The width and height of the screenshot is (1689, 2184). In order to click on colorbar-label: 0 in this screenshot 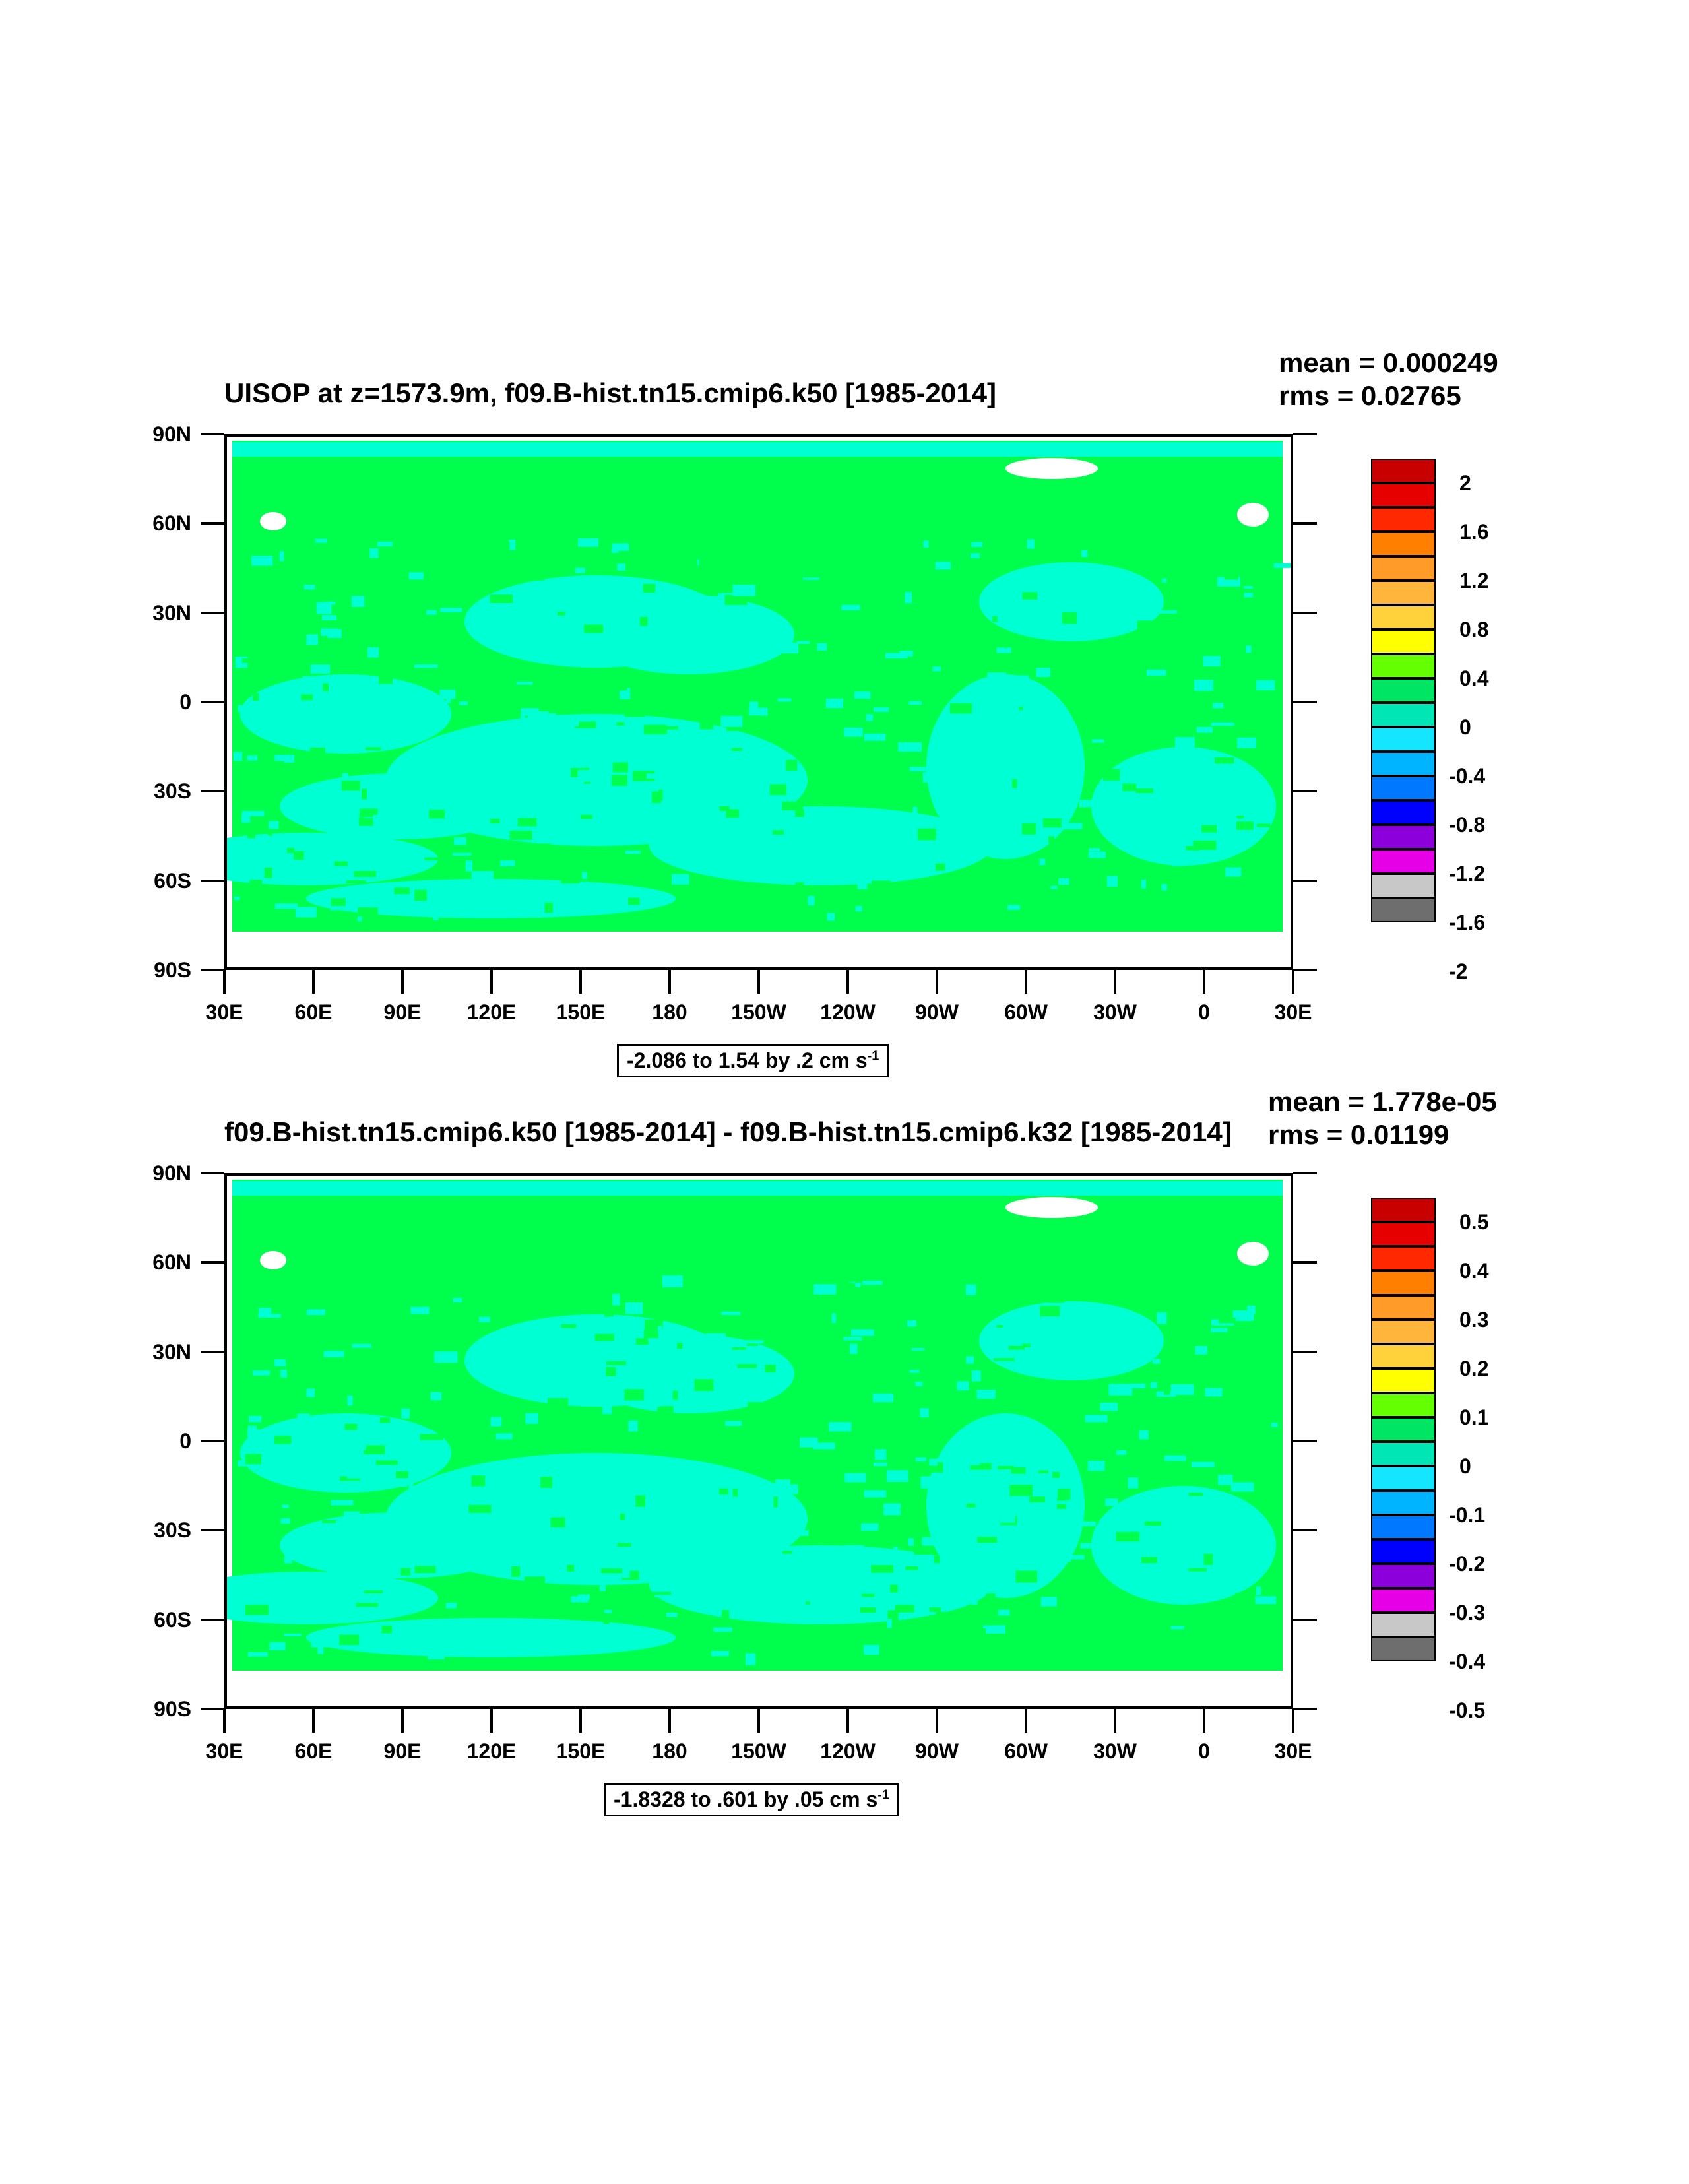, I will do `click(1465, 727)`.